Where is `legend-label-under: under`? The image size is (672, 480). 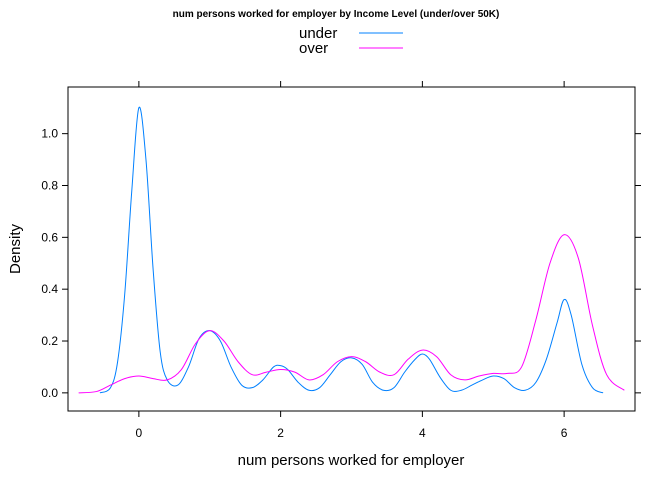
legend-label-under: under is located at coordinates (318, 33).